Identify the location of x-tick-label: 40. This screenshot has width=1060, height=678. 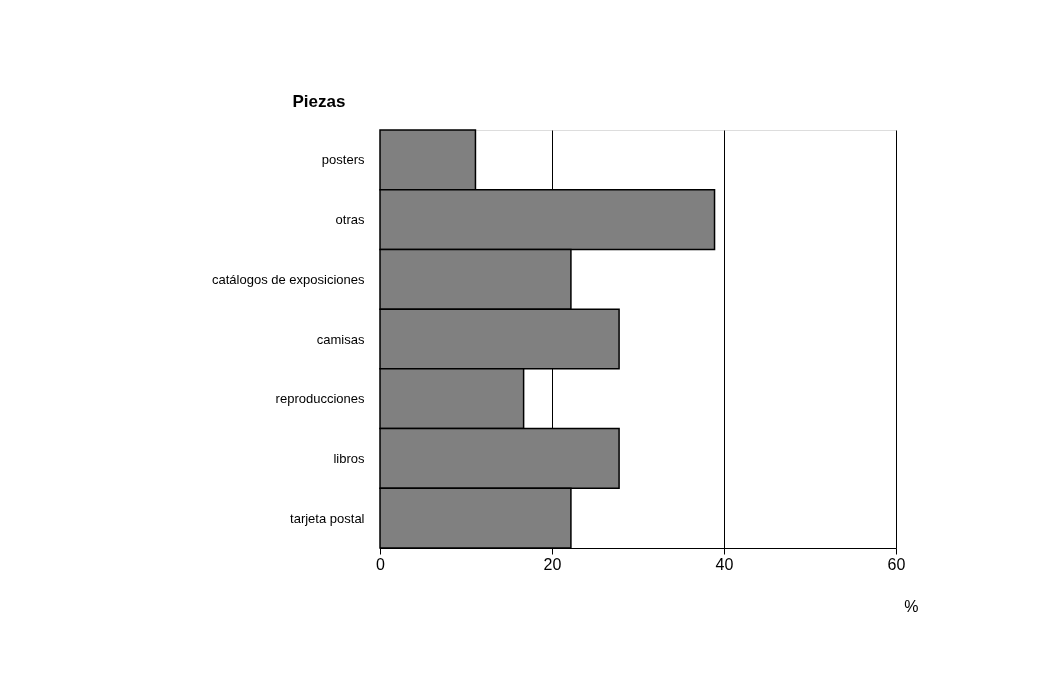
(724, 564).